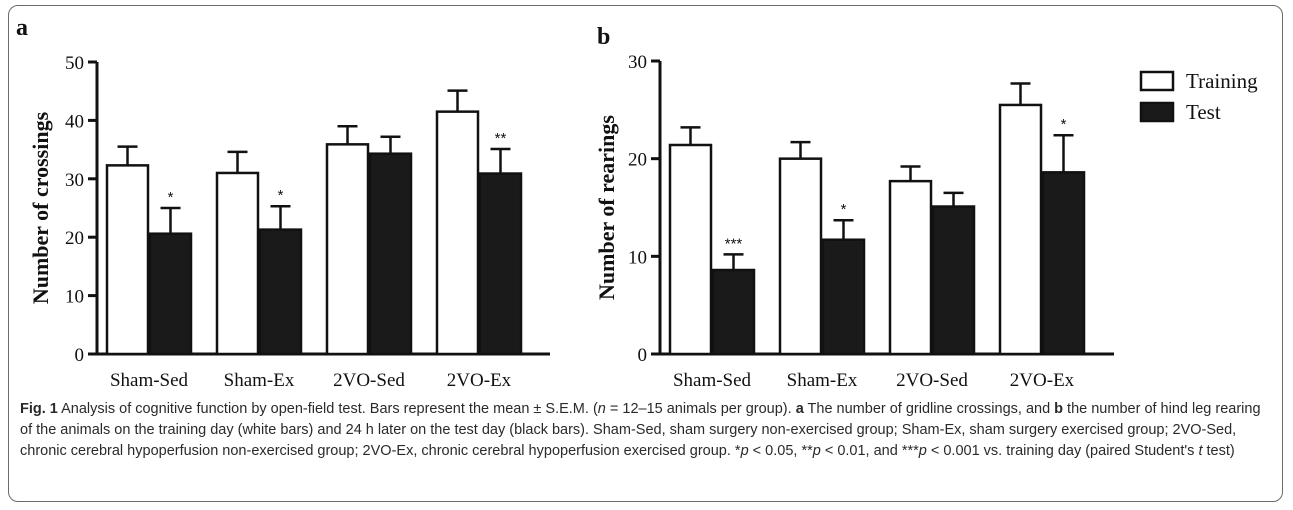 The height and width of the screenshot is (510, 1293). Describe the element at coordinates (74, 180) in the screenshot. I see `panel-a-y-tick-label: 30` at that location.